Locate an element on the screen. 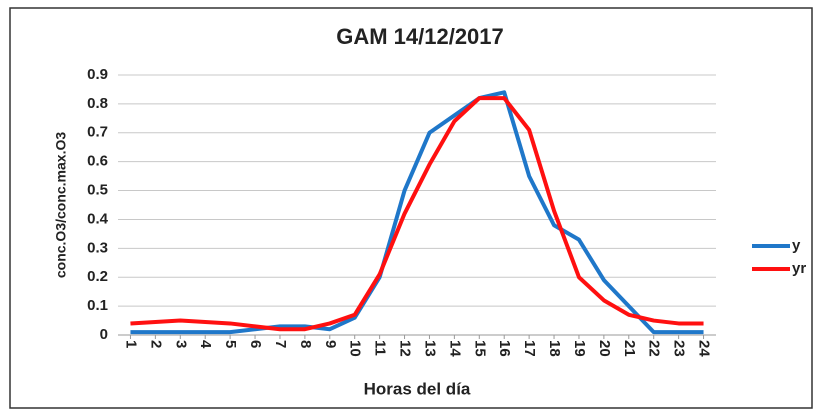 The image size is (823, 416). x-tick-label: 21 is located at coordinates (629, 348).